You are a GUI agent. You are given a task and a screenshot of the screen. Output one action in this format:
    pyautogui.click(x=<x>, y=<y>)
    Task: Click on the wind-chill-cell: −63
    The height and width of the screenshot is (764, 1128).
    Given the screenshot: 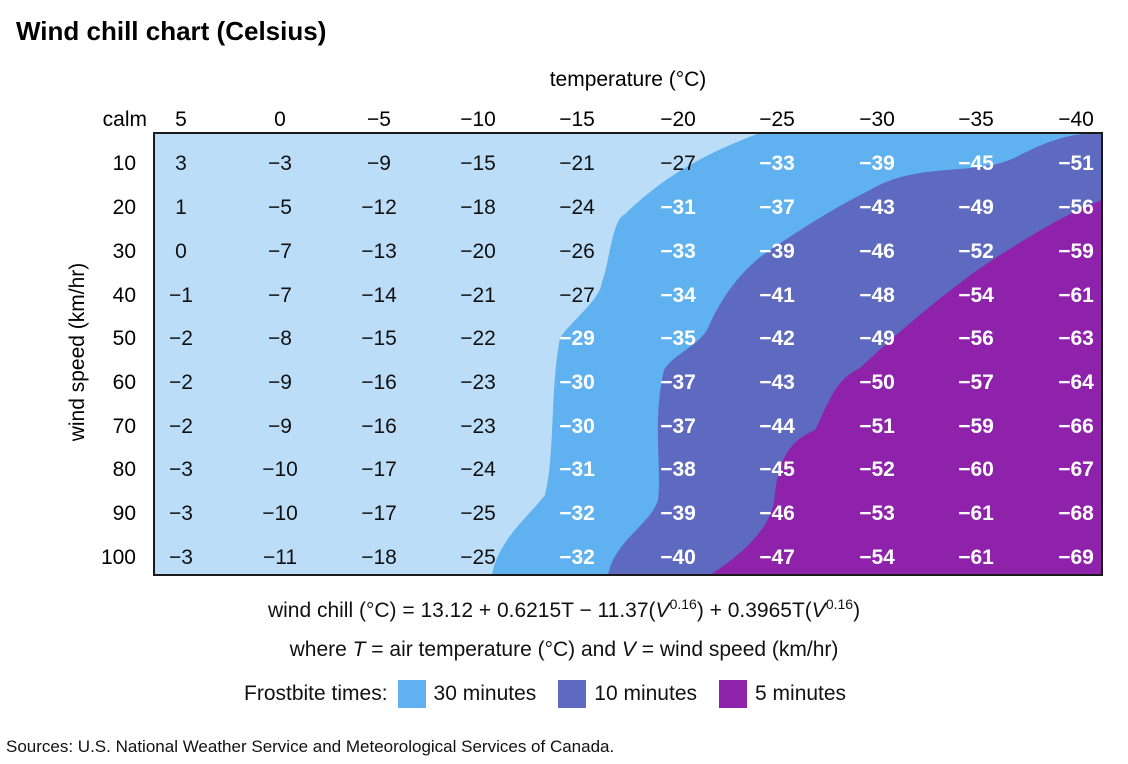 What is the action you would take?
    pyautogui.click(x=1076, y=338)
    